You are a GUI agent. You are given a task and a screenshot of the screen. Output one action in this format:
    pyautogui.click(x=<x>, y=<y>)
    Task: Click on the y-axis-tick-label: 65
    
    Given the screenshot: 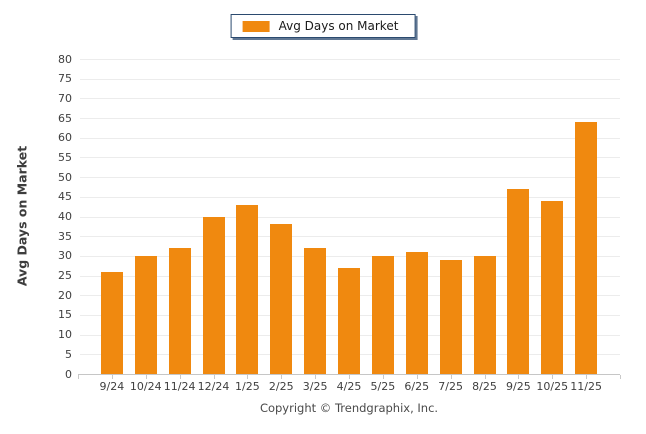 What is the action you would take?
    pyautogui.click(x=65, y=118)
    